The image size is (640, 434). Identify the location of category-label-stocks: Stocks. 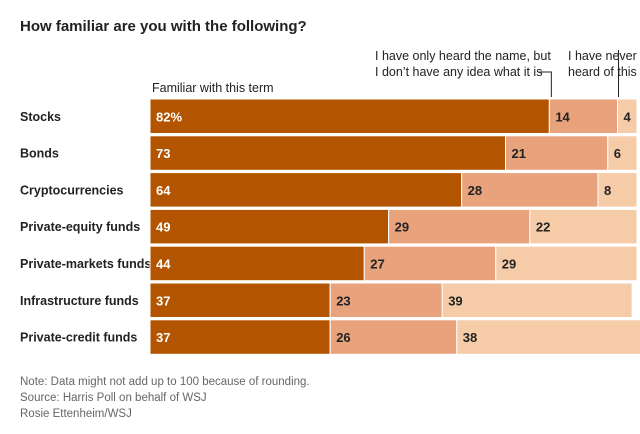
(40, 117).